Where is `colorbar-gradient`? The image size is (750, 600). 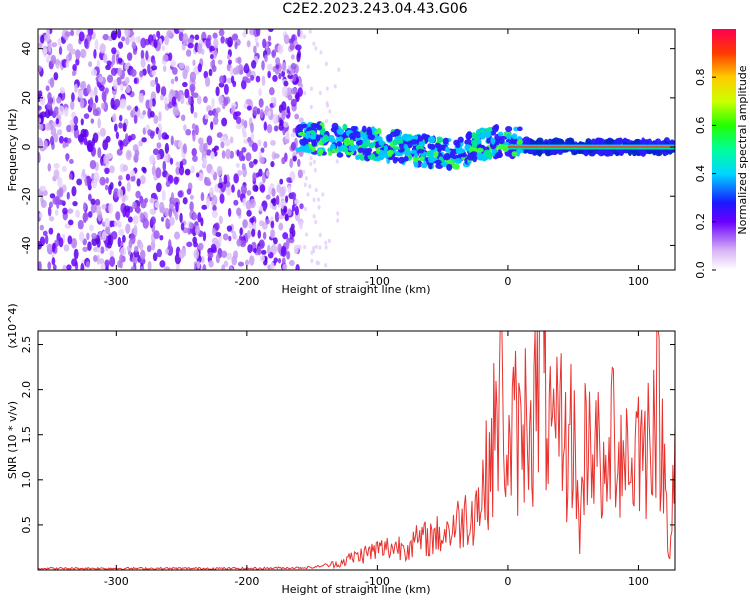 colorbar-gradient is located at coordinates (724, 149).